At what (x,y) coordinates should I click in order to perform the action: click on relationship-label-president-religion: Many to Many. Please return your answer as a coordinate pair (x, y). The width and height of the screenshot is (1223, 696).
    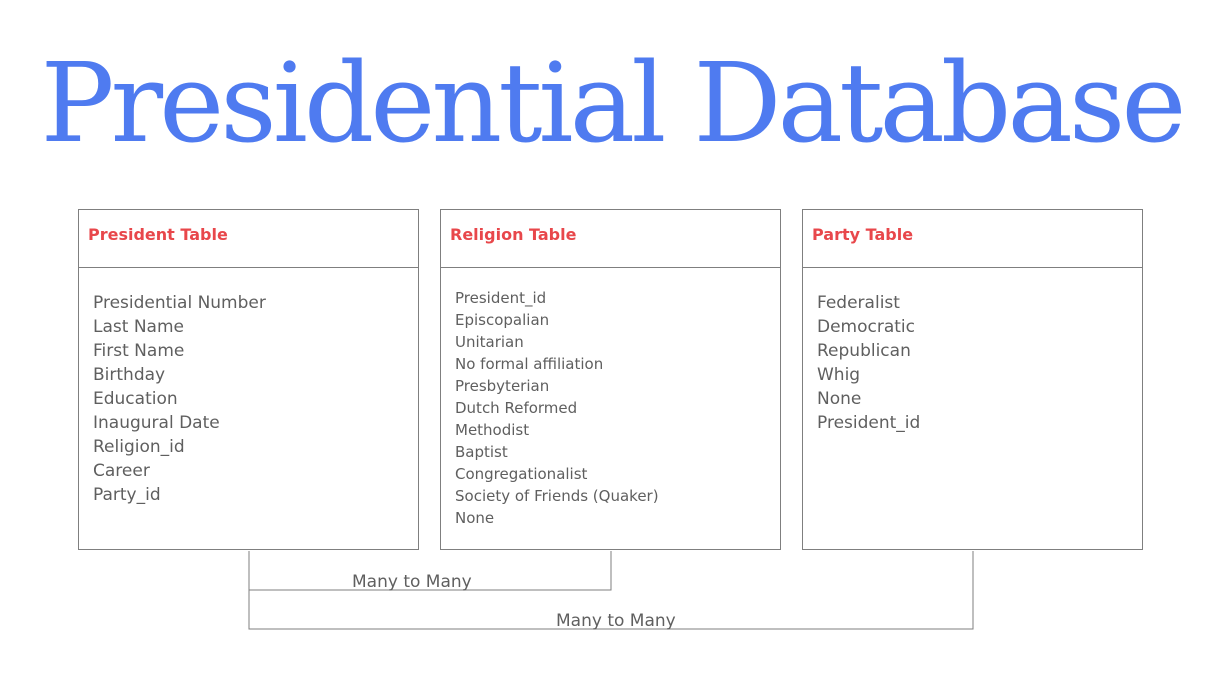
    Looking at the image, I should click on (412, 582).